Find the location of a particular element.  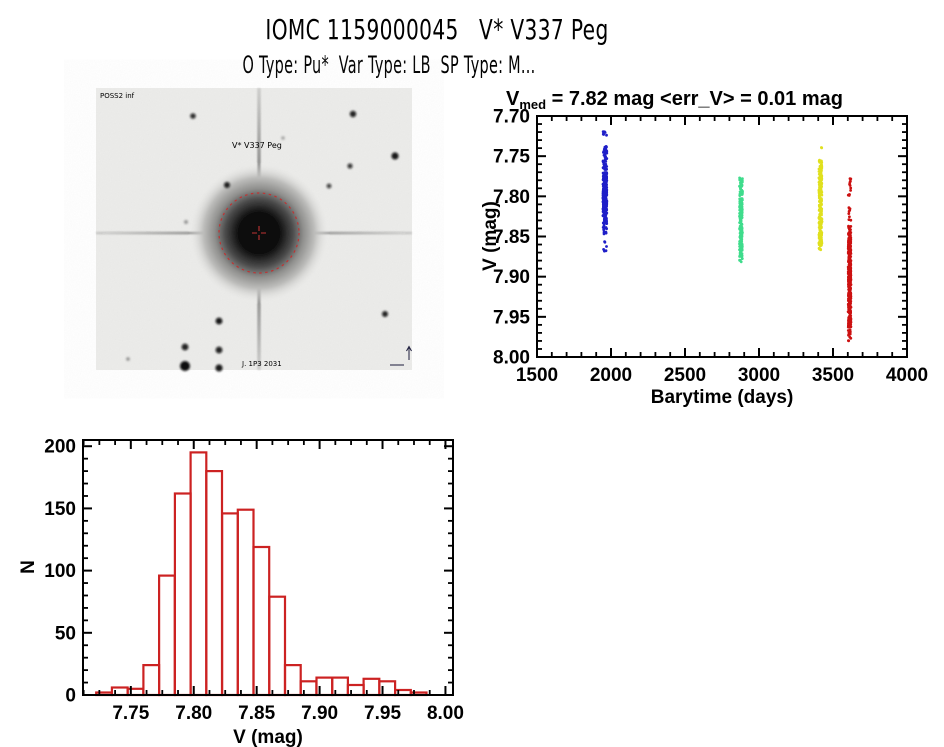

lightcurve-x-axis-label: Barytime (days) is located at coordinates (722, 397).